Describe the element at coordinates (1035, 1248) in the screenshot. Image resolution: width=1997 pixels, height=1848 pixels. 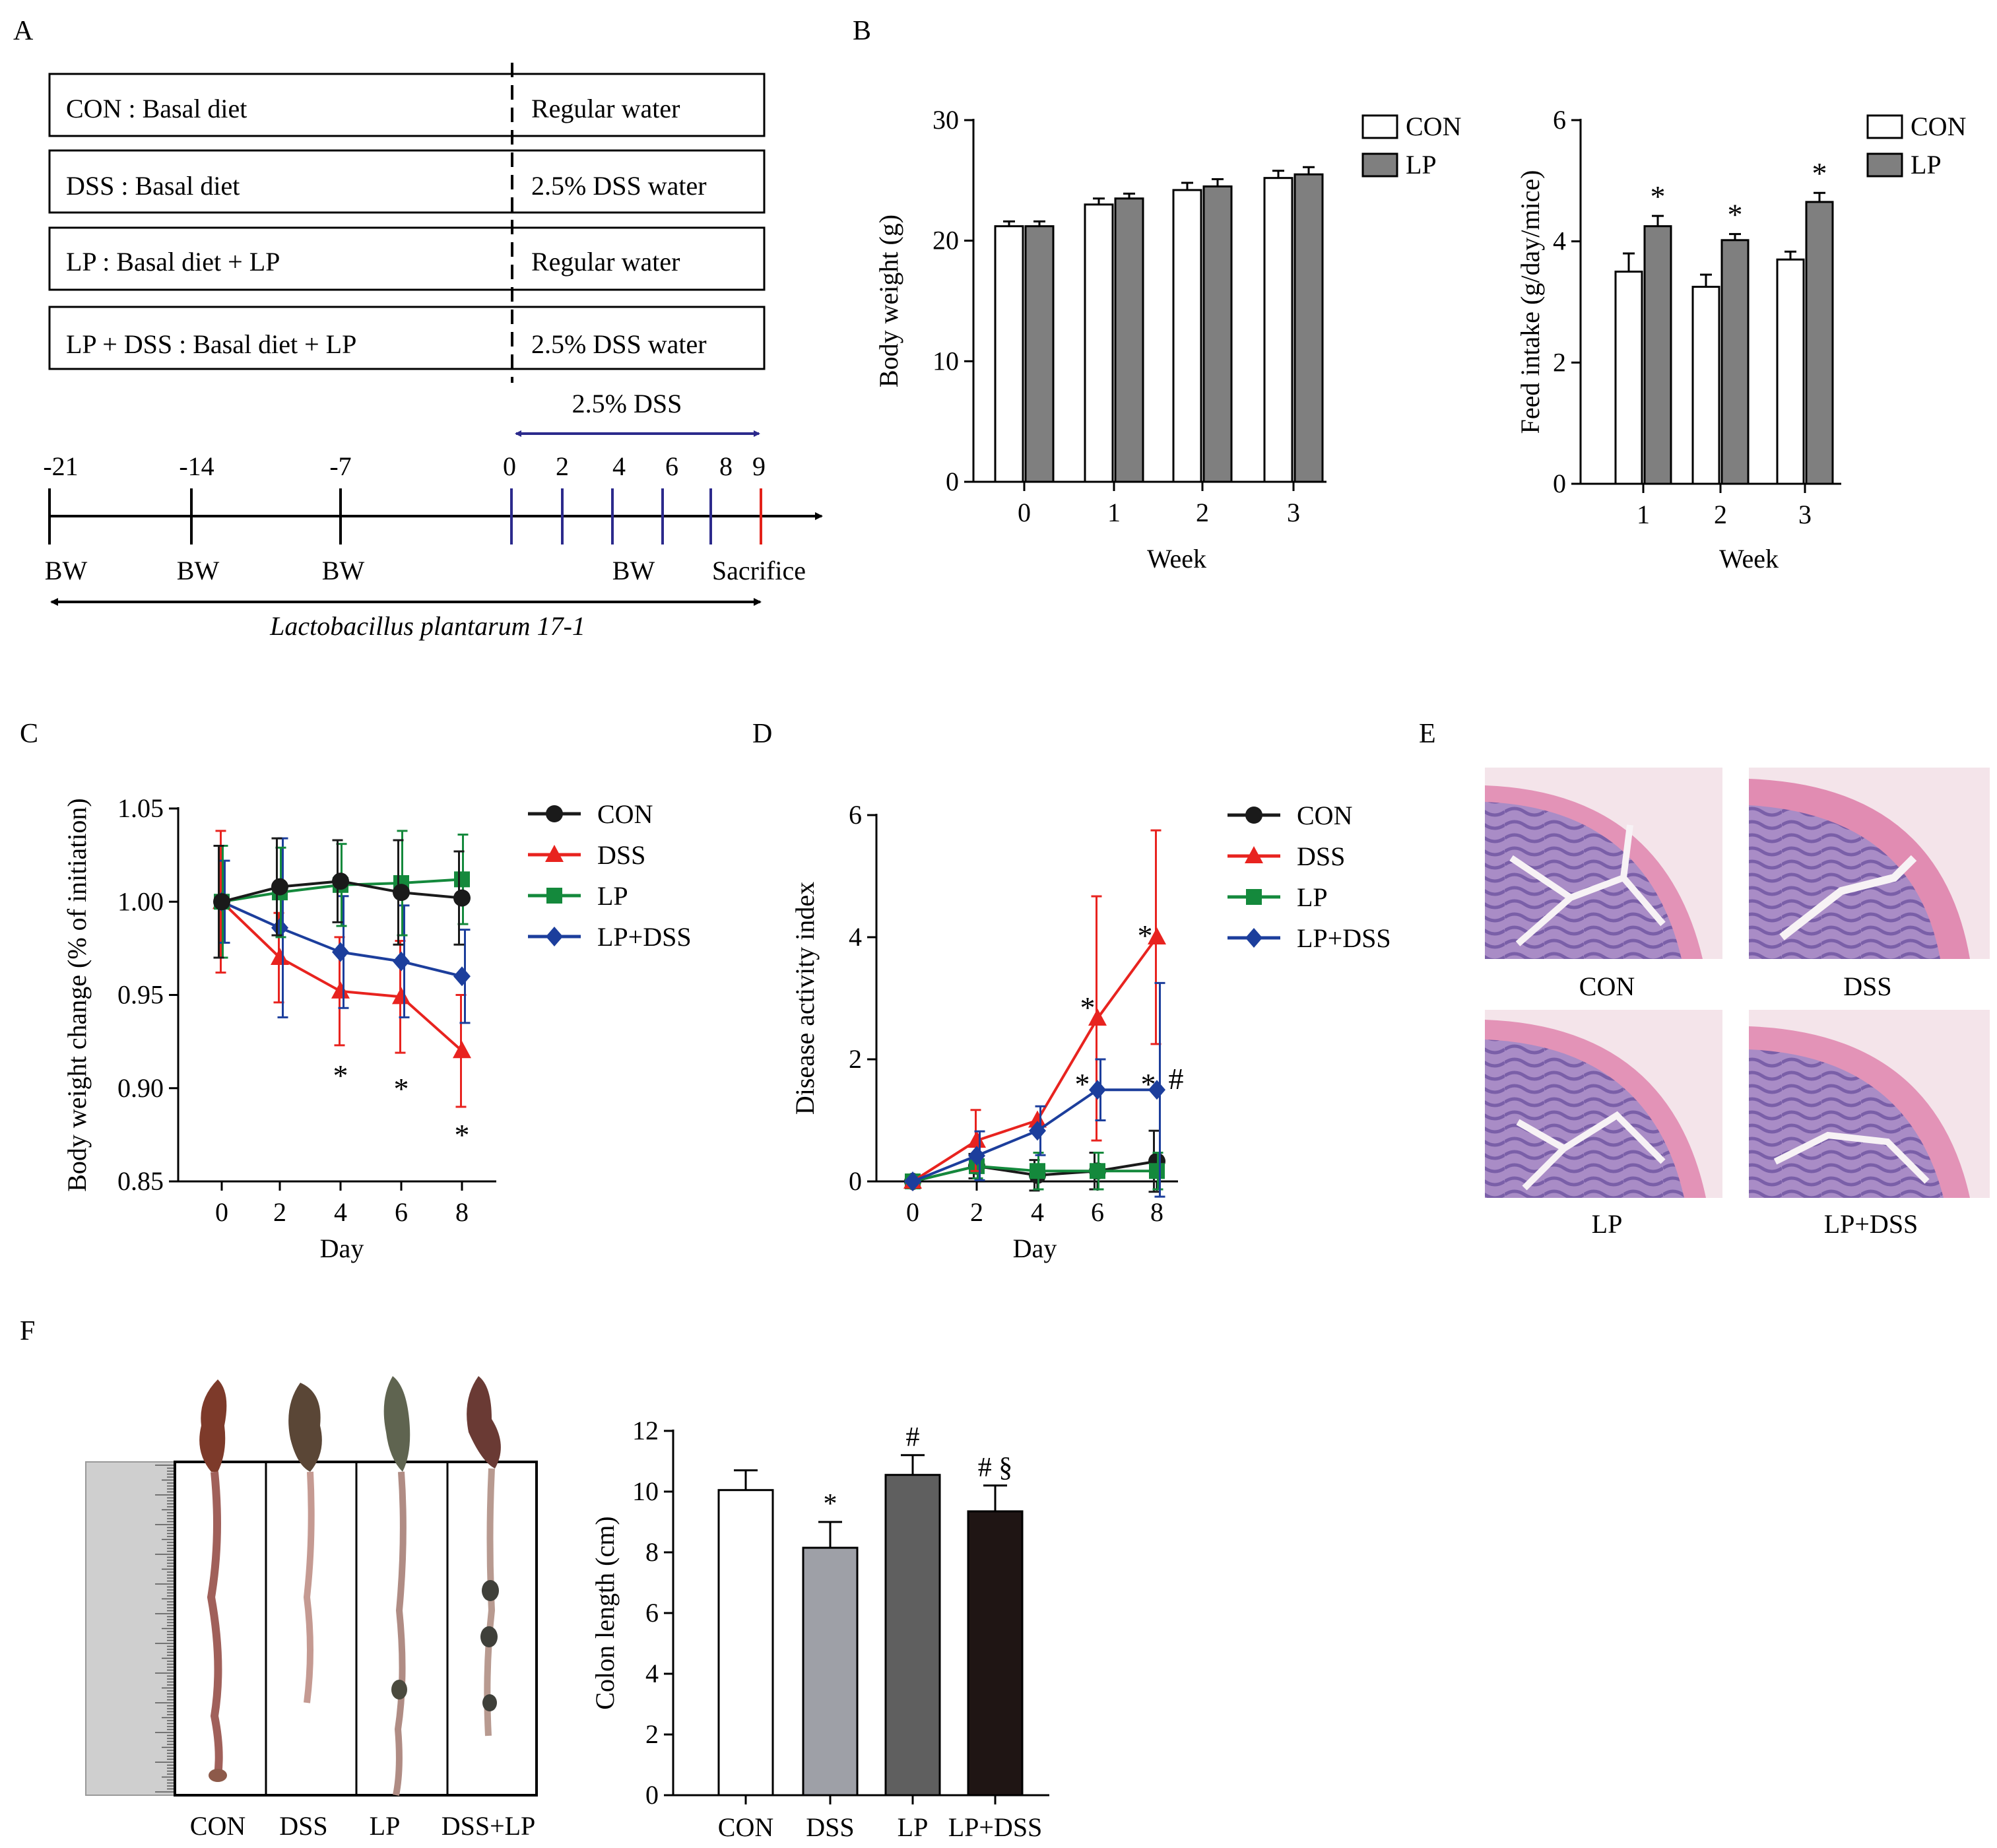
I see `x-axis-label: Day` at that location.